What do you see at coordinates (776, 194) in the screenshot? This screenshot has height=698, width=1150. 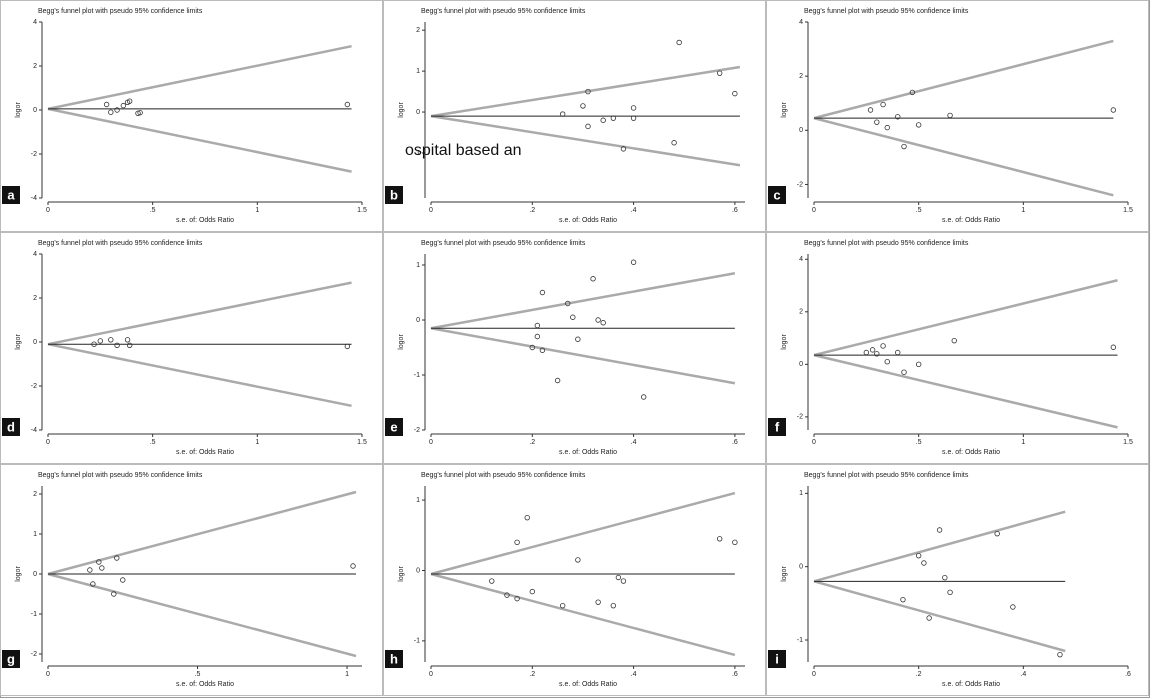 I see `panel-letter: c` at bounding box center [776, 194].